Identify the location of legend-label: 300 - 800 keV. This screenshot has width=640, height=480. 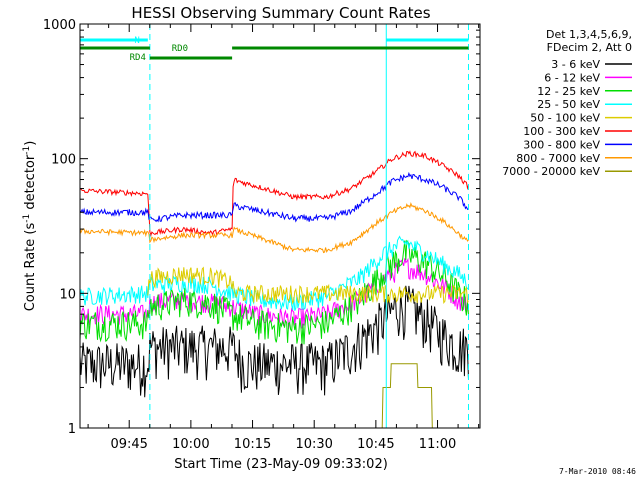
(561, 144).